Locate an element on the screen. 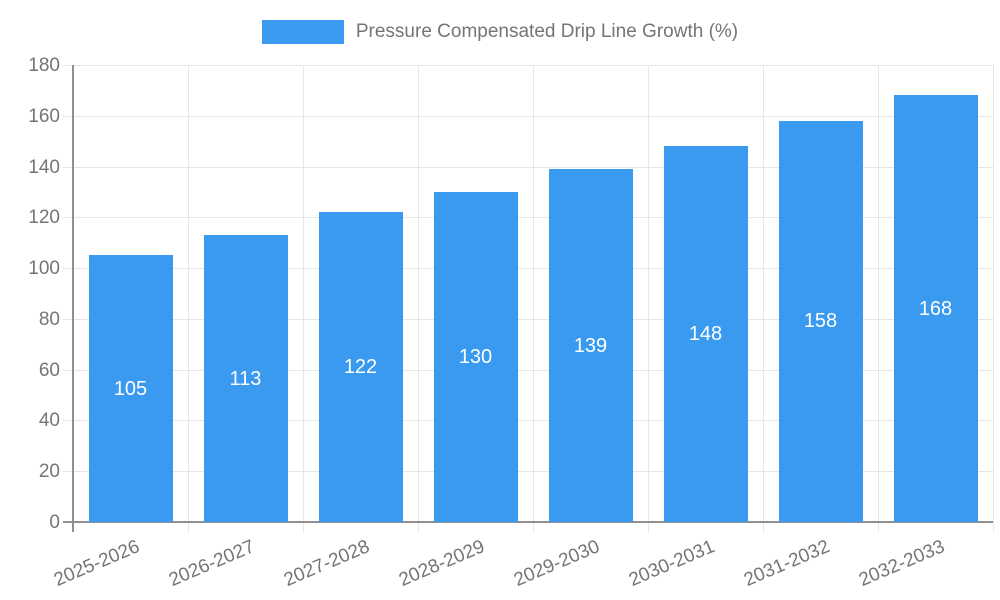  bar-value-label: 122 is located at coordinates (360, 367).